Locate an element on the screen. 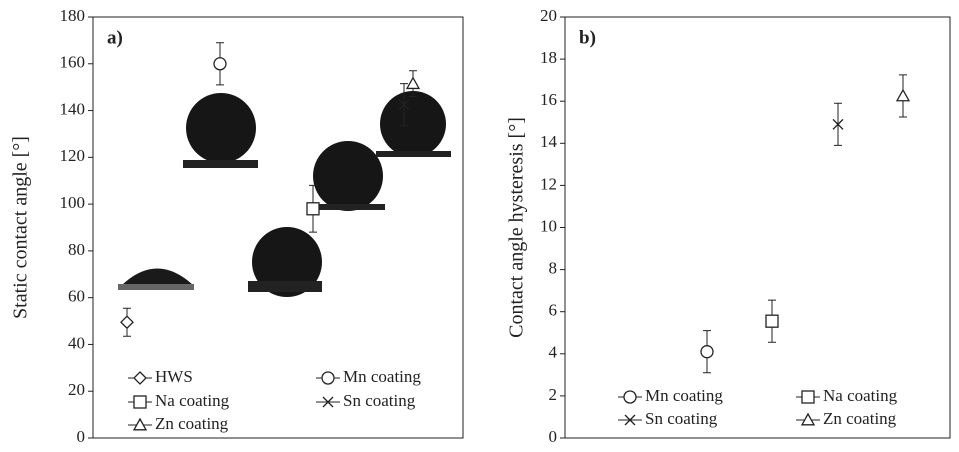 The height and width of the screenshot is (452, 959). y-tick-label: 14 is located at coordinates (549, 141).